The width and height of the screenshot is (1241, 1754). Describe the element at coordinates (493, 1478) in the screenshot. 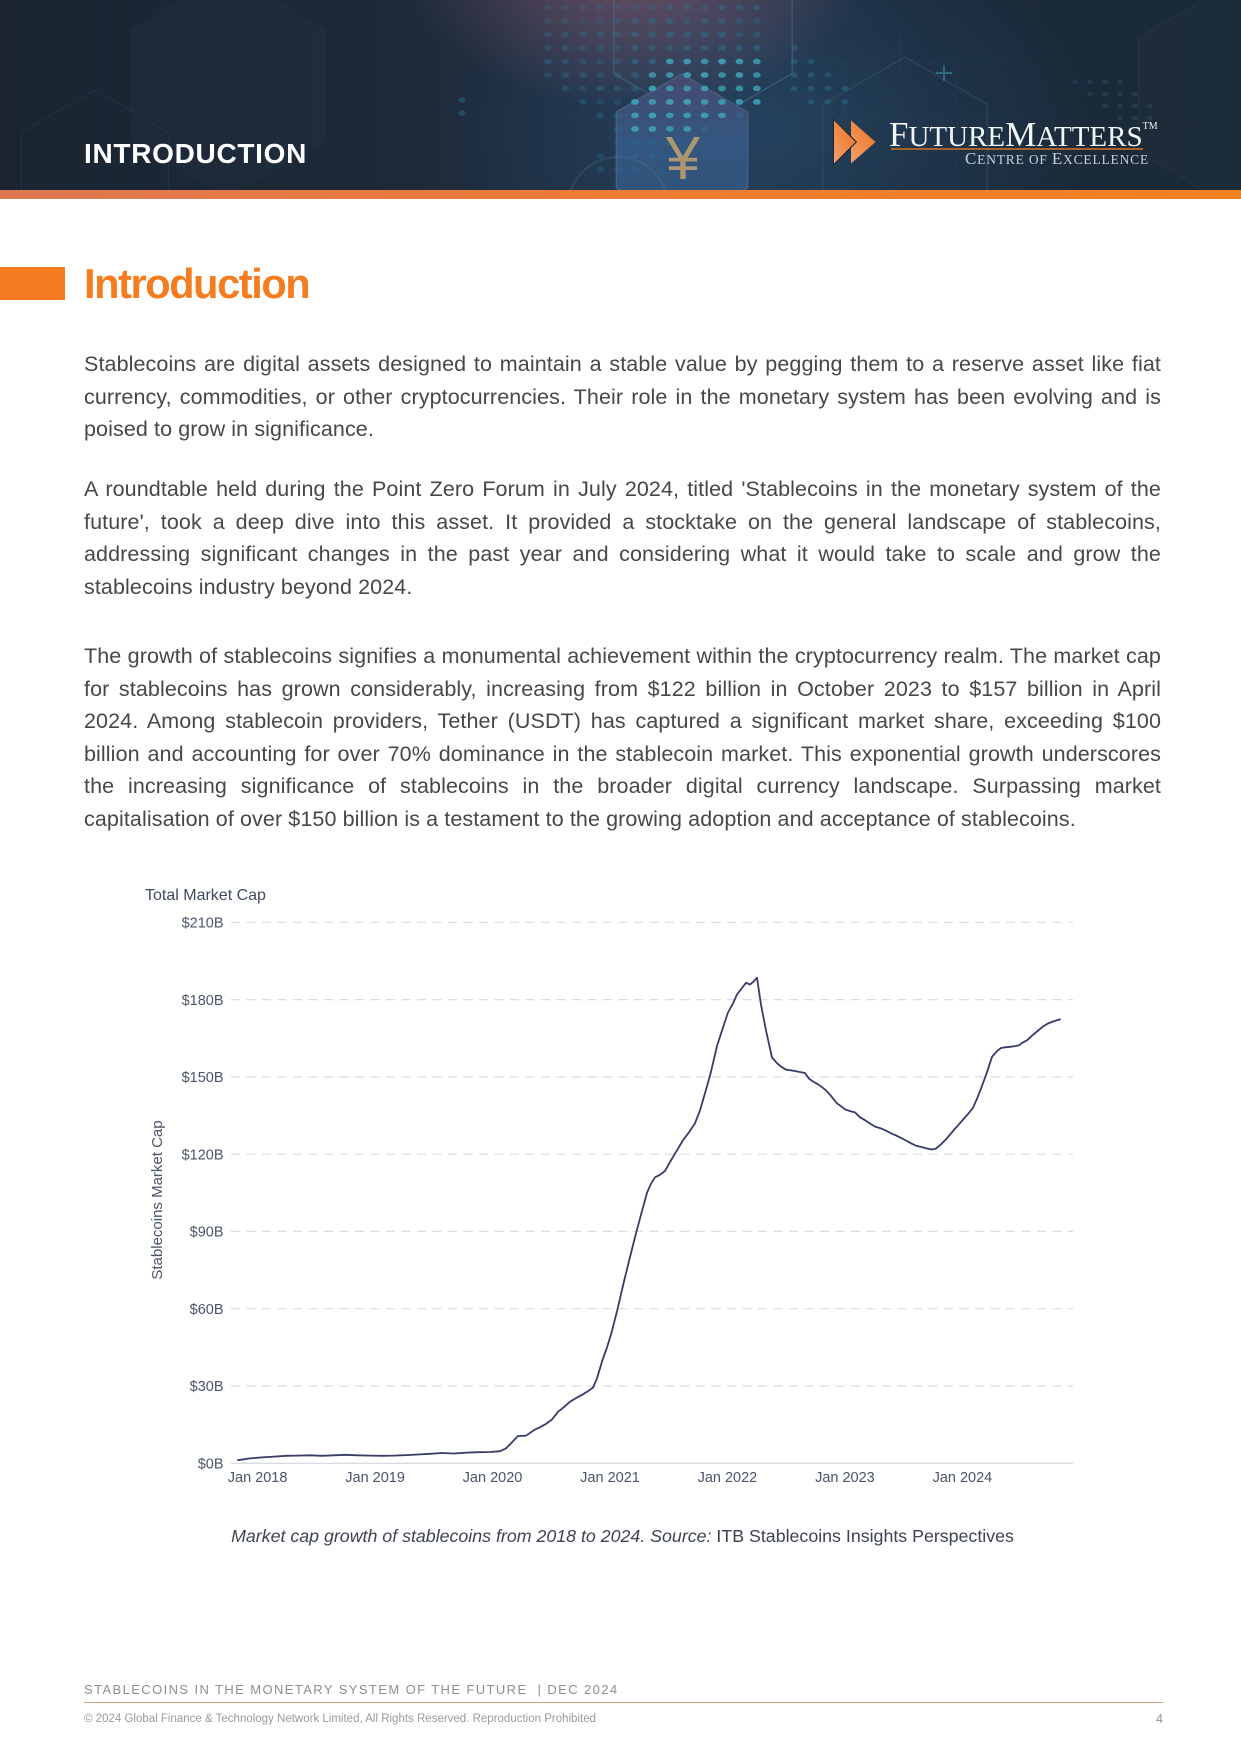

I see `svg-text: Jan 2020` at that location.